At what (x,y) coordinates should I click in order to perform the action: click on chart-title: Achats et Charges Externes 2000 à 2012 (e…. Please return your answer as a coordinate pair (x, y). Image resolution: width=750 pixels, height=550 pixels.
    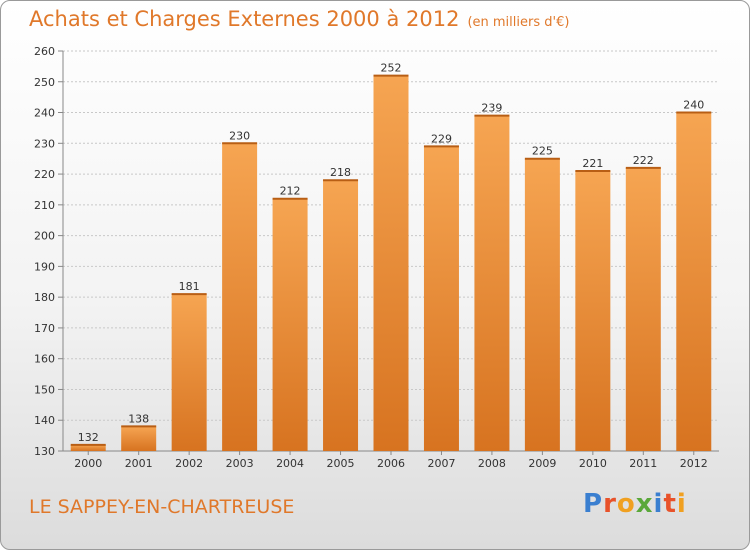
    Looking at the image, I should click on (299, 19).